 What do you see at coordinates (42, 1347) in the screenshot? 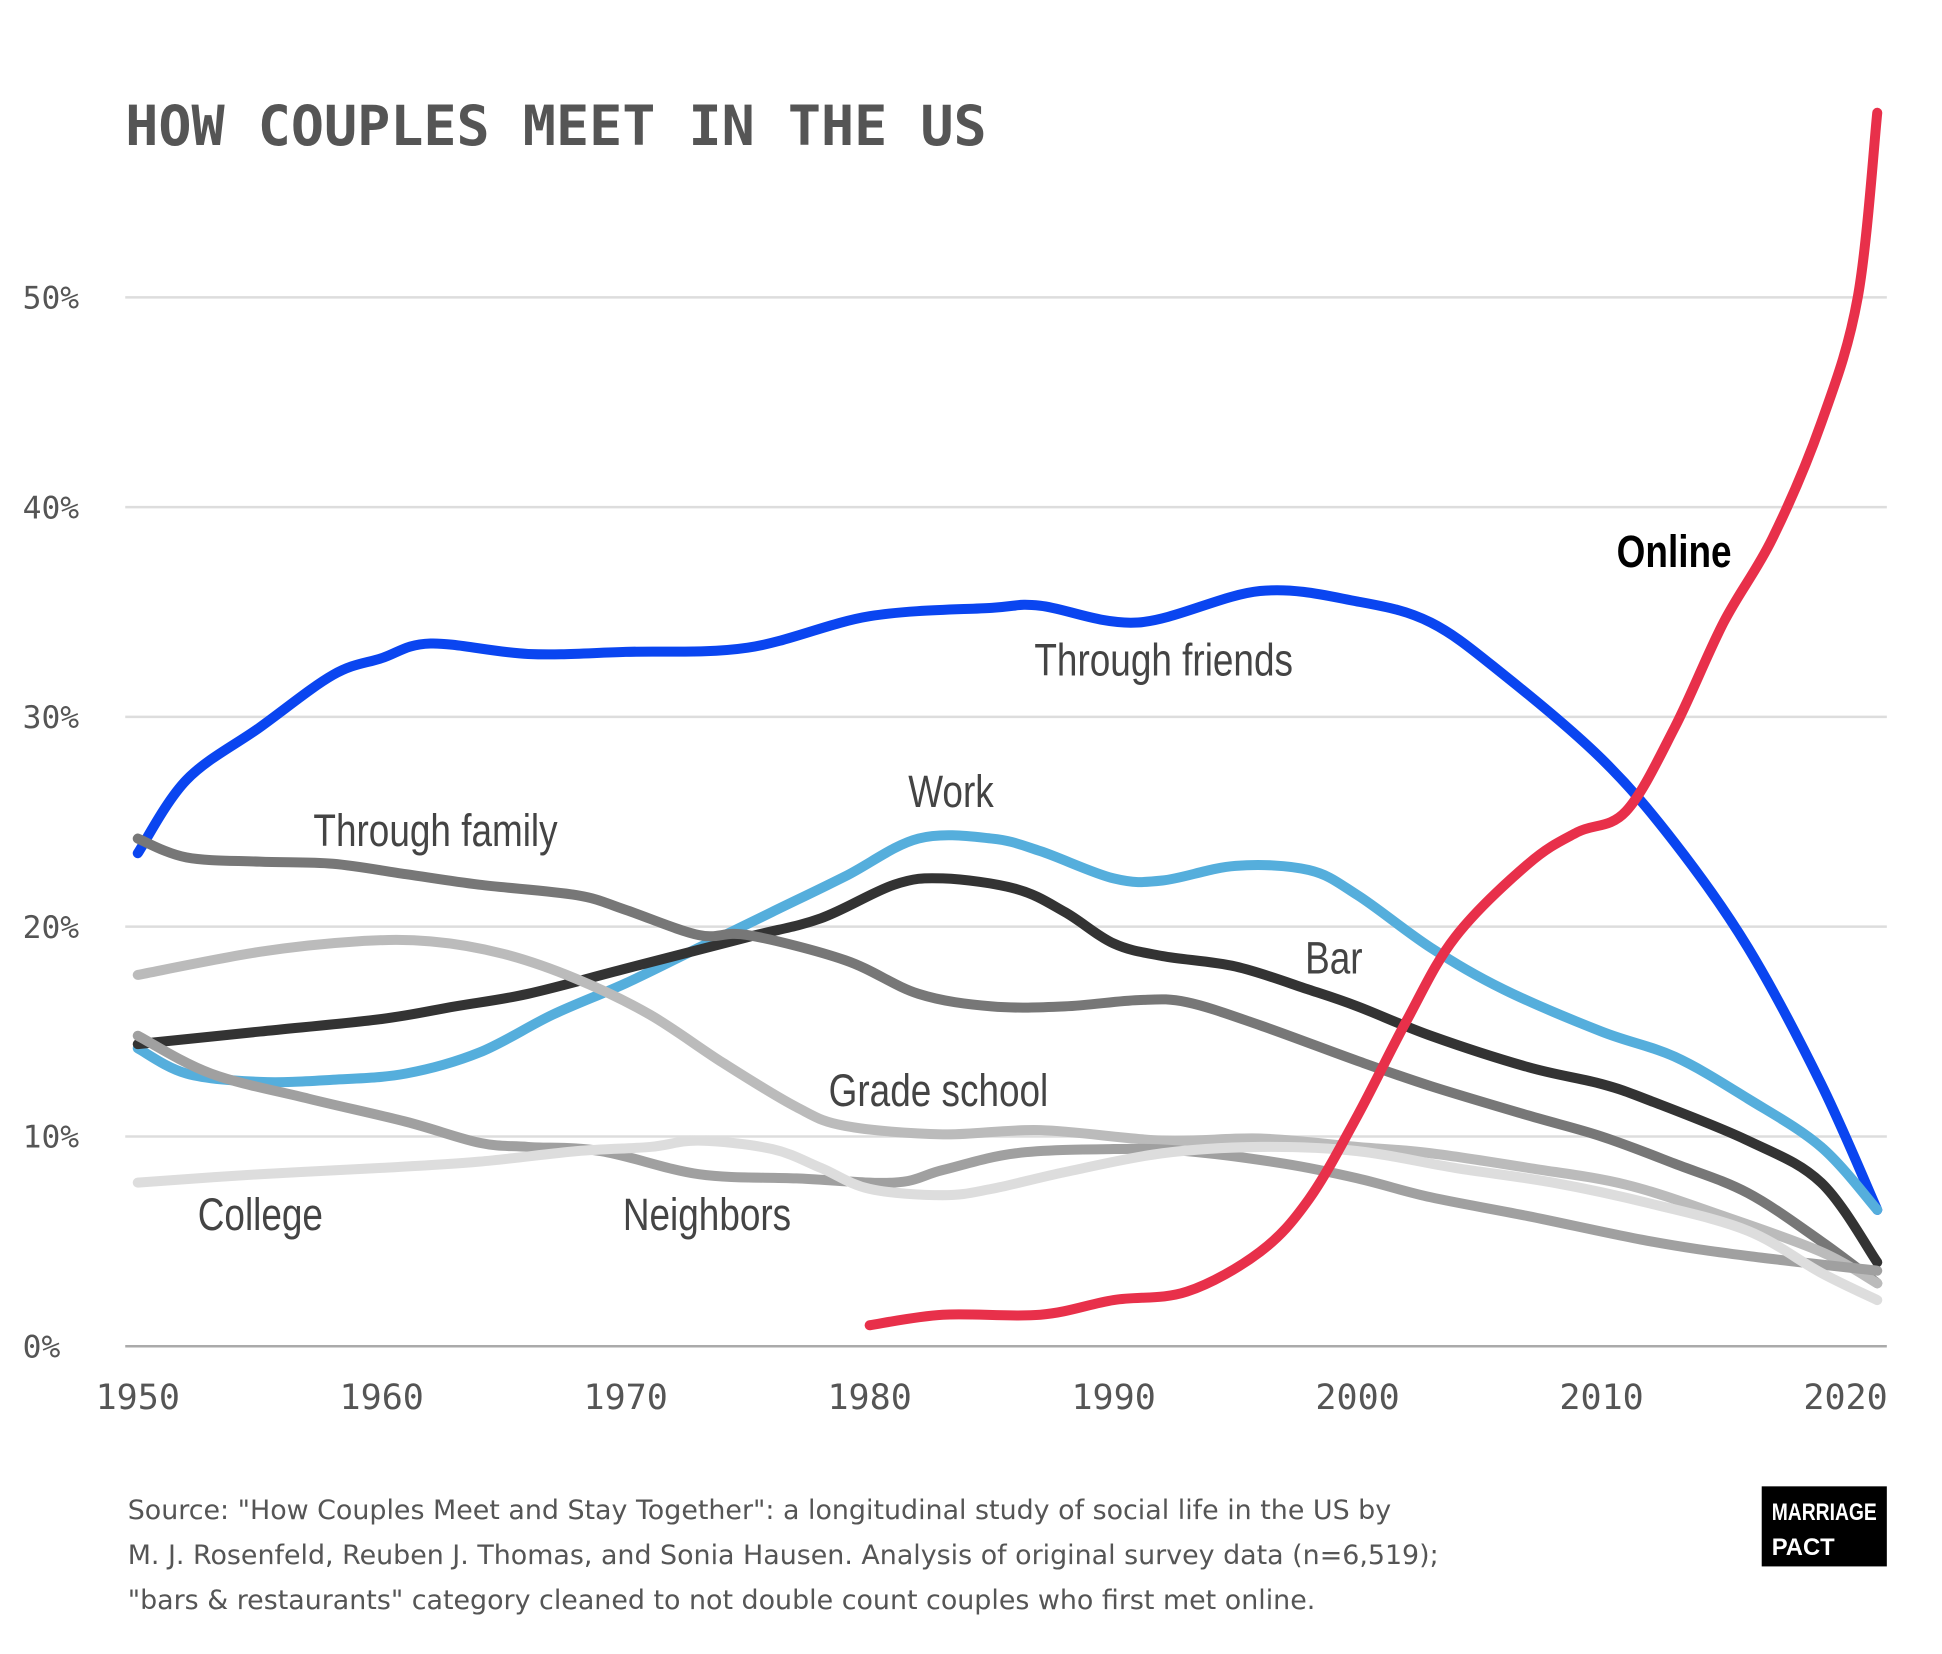
I see `y-tick-label: 0%` at bounding box center [42, 1347].